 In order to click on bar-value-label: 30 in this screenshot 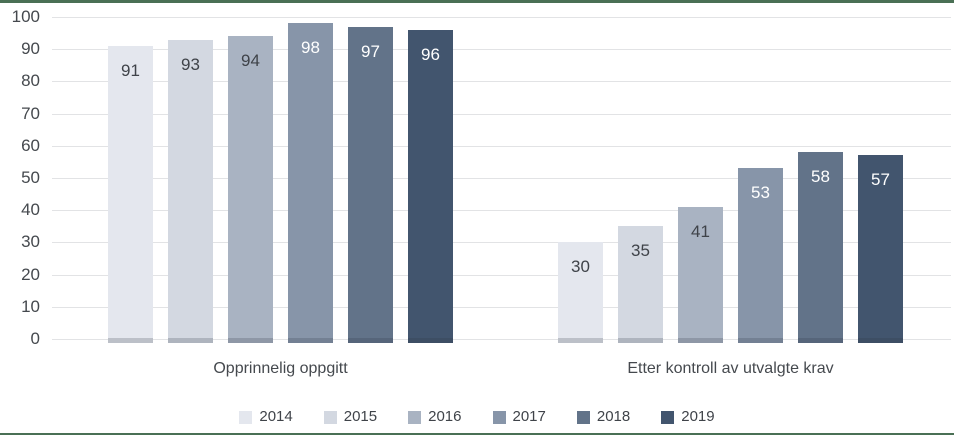, I will do `click(580, 266)`.